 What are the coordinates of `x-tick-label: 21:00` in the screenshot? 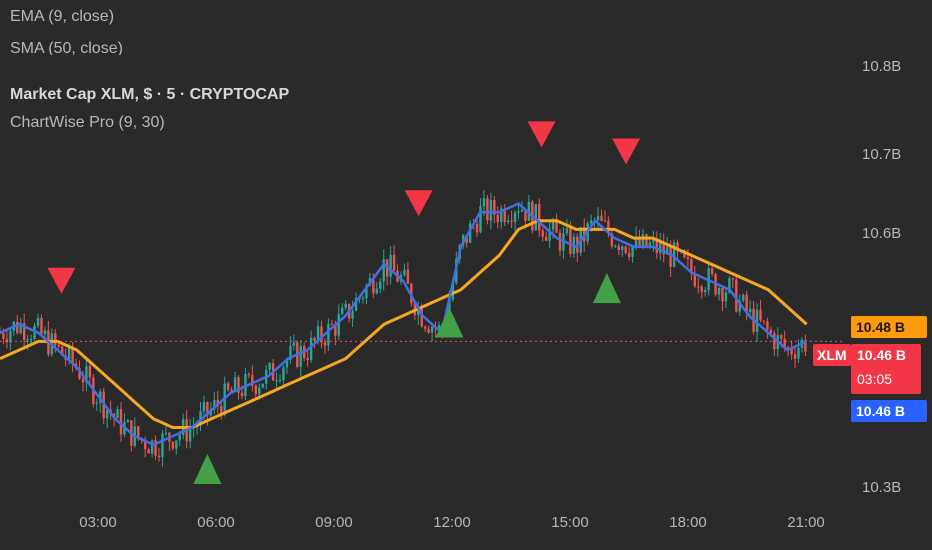 It's located at (806, 522).